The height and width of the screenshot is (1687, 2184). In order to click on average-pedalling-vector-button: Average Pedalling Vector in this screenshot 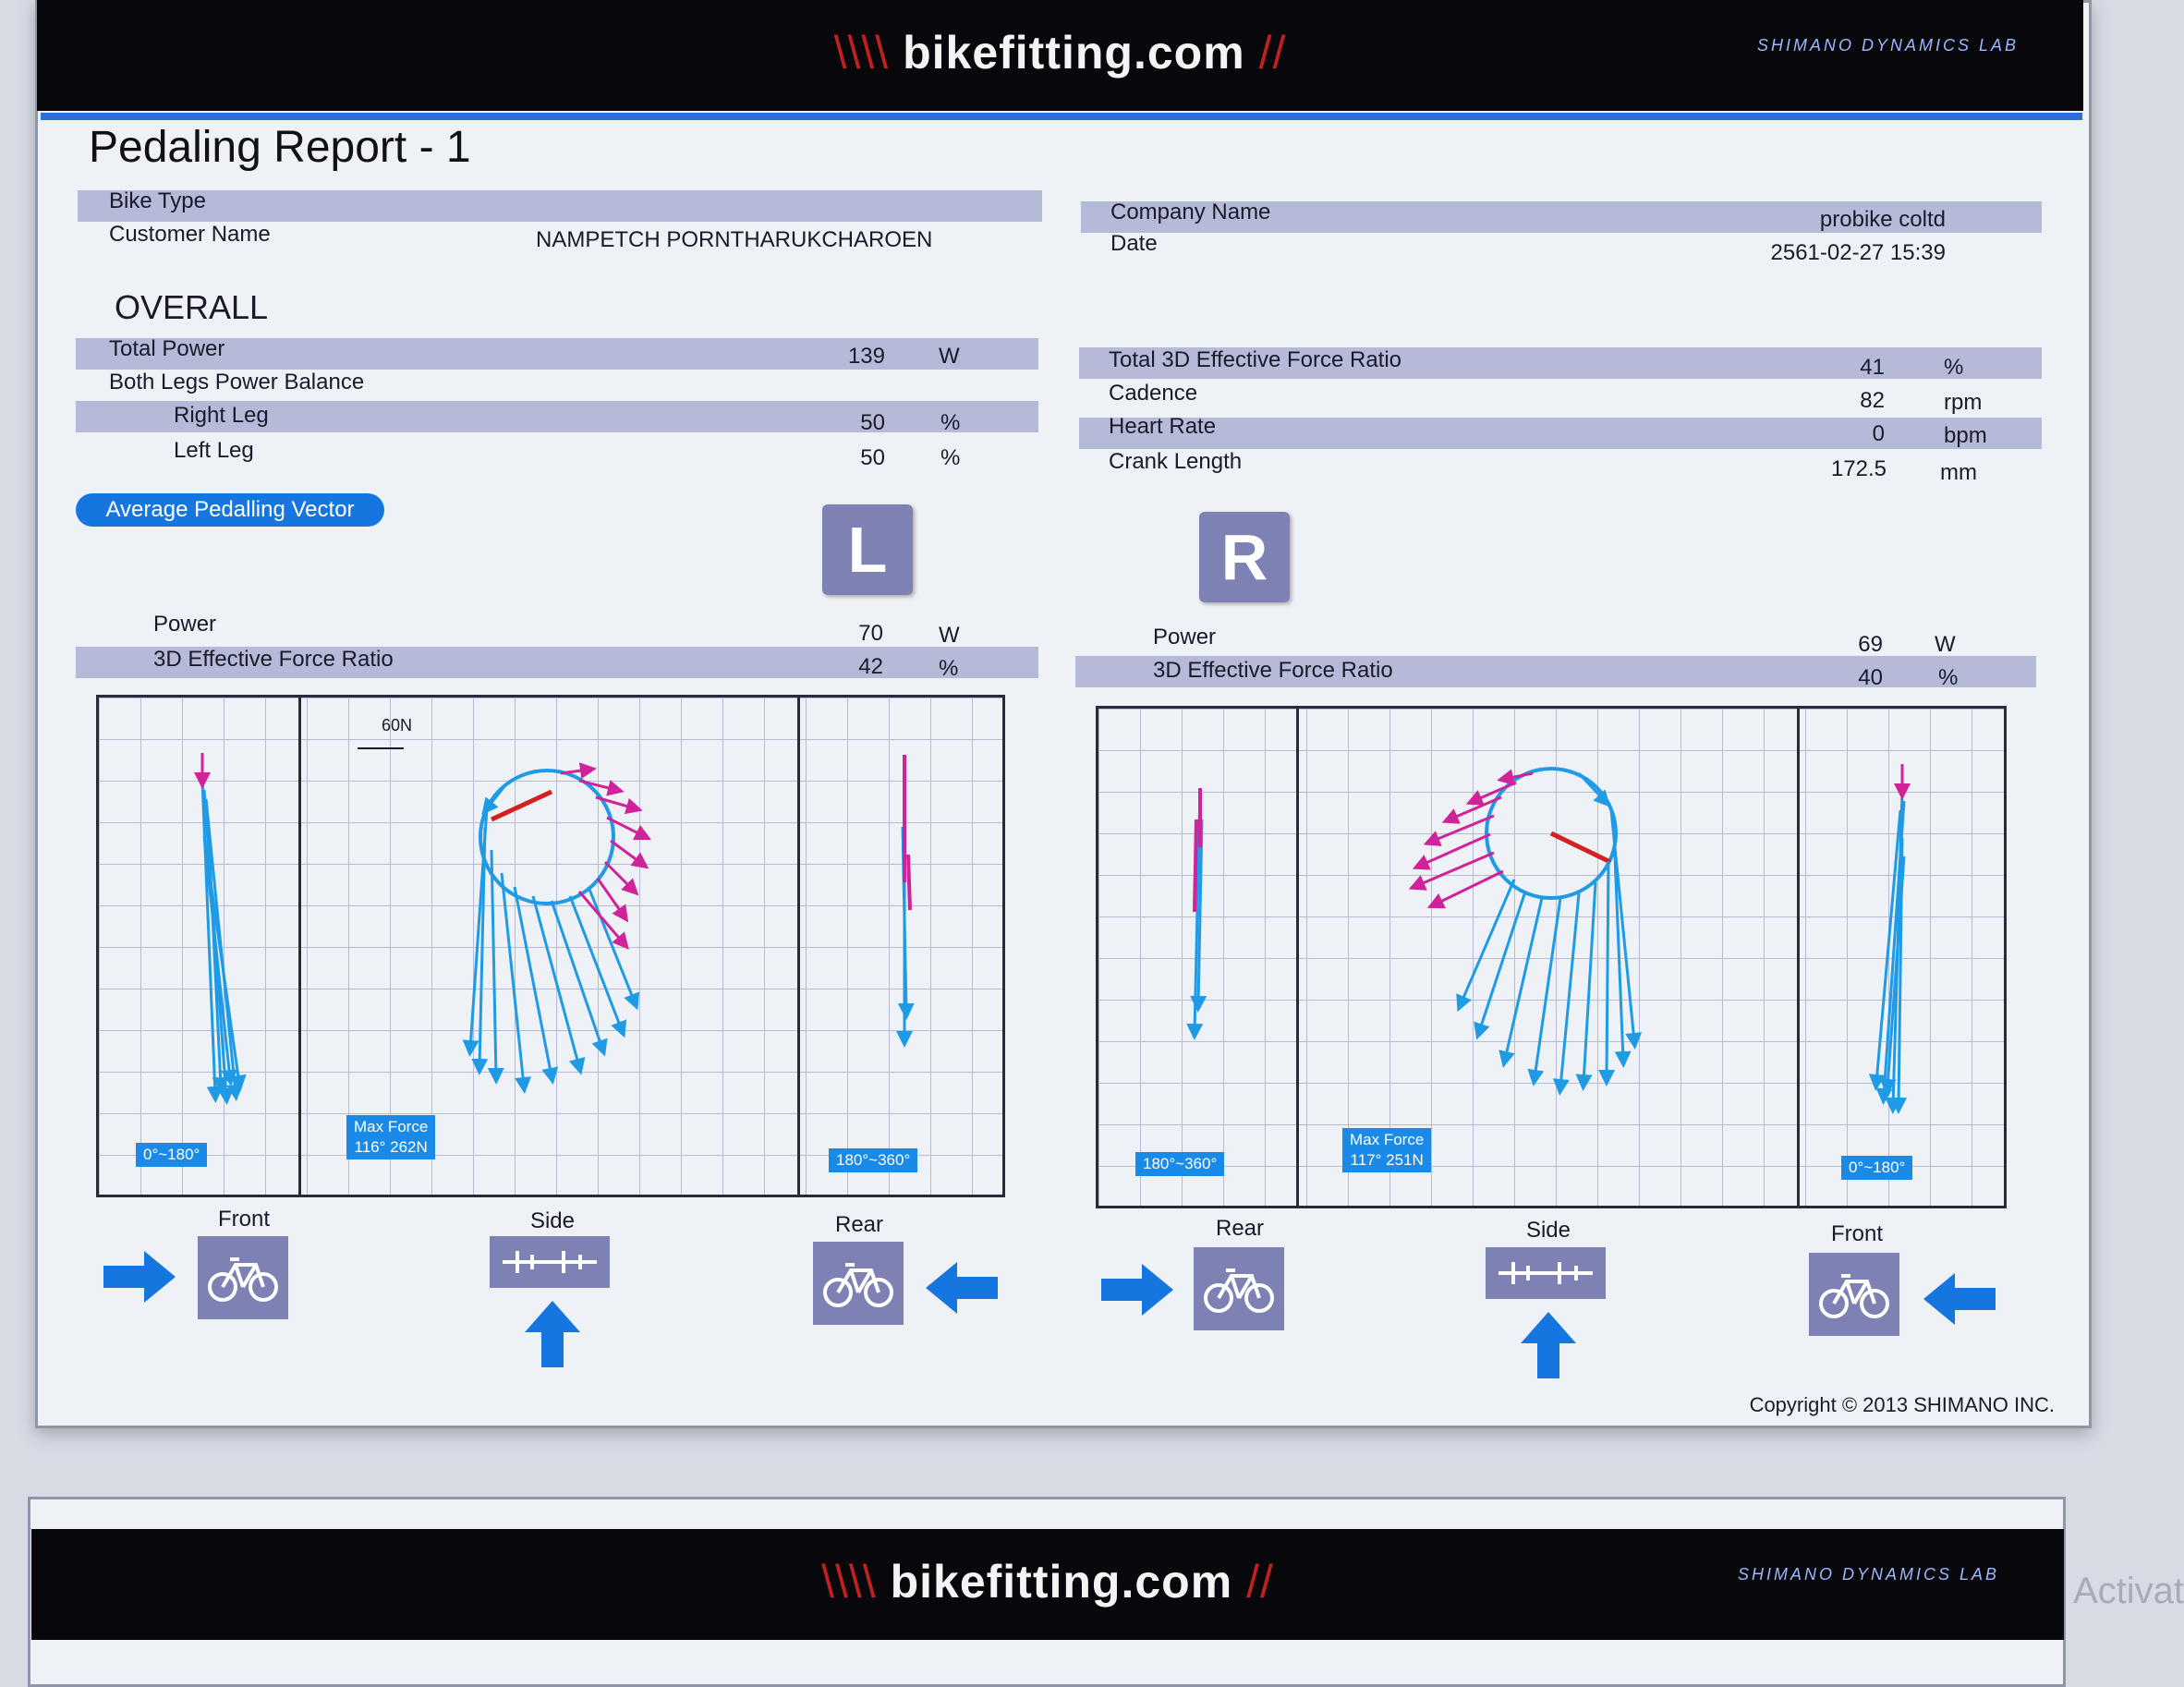, I will do `click(230, 510)`.